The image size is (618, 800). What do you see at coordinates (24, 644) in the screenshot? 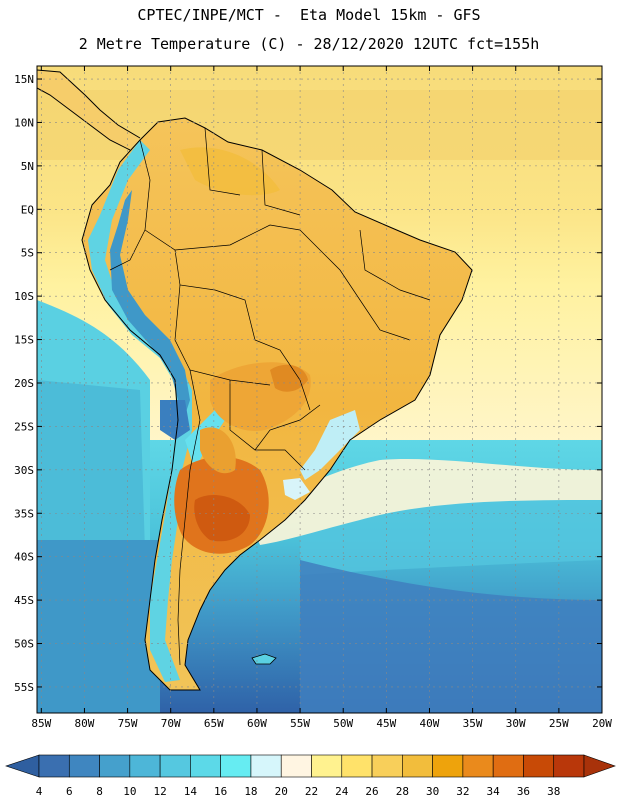
I see `lat-label: 50S` at bounding box center [24, 644].